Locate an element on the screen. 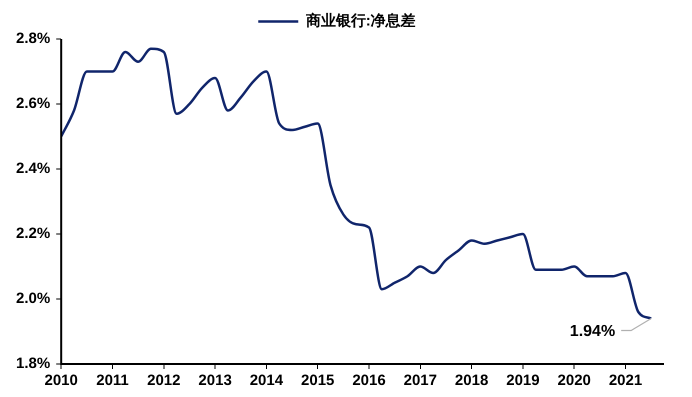 Image resolution: width=692 pixels, height=397 pixels. x-tick-label: 2017 is located at coordinates (420, 381).